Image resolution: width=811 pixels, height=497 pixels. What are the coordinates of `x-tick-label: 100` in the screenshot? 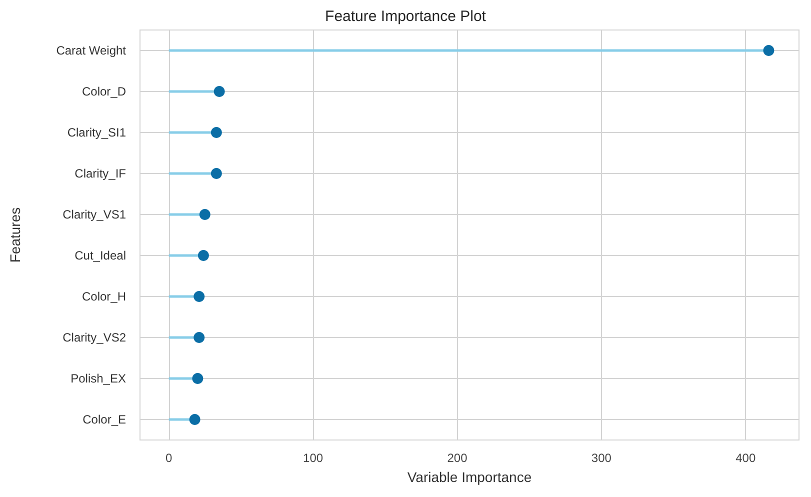 It's located at (313, 458).